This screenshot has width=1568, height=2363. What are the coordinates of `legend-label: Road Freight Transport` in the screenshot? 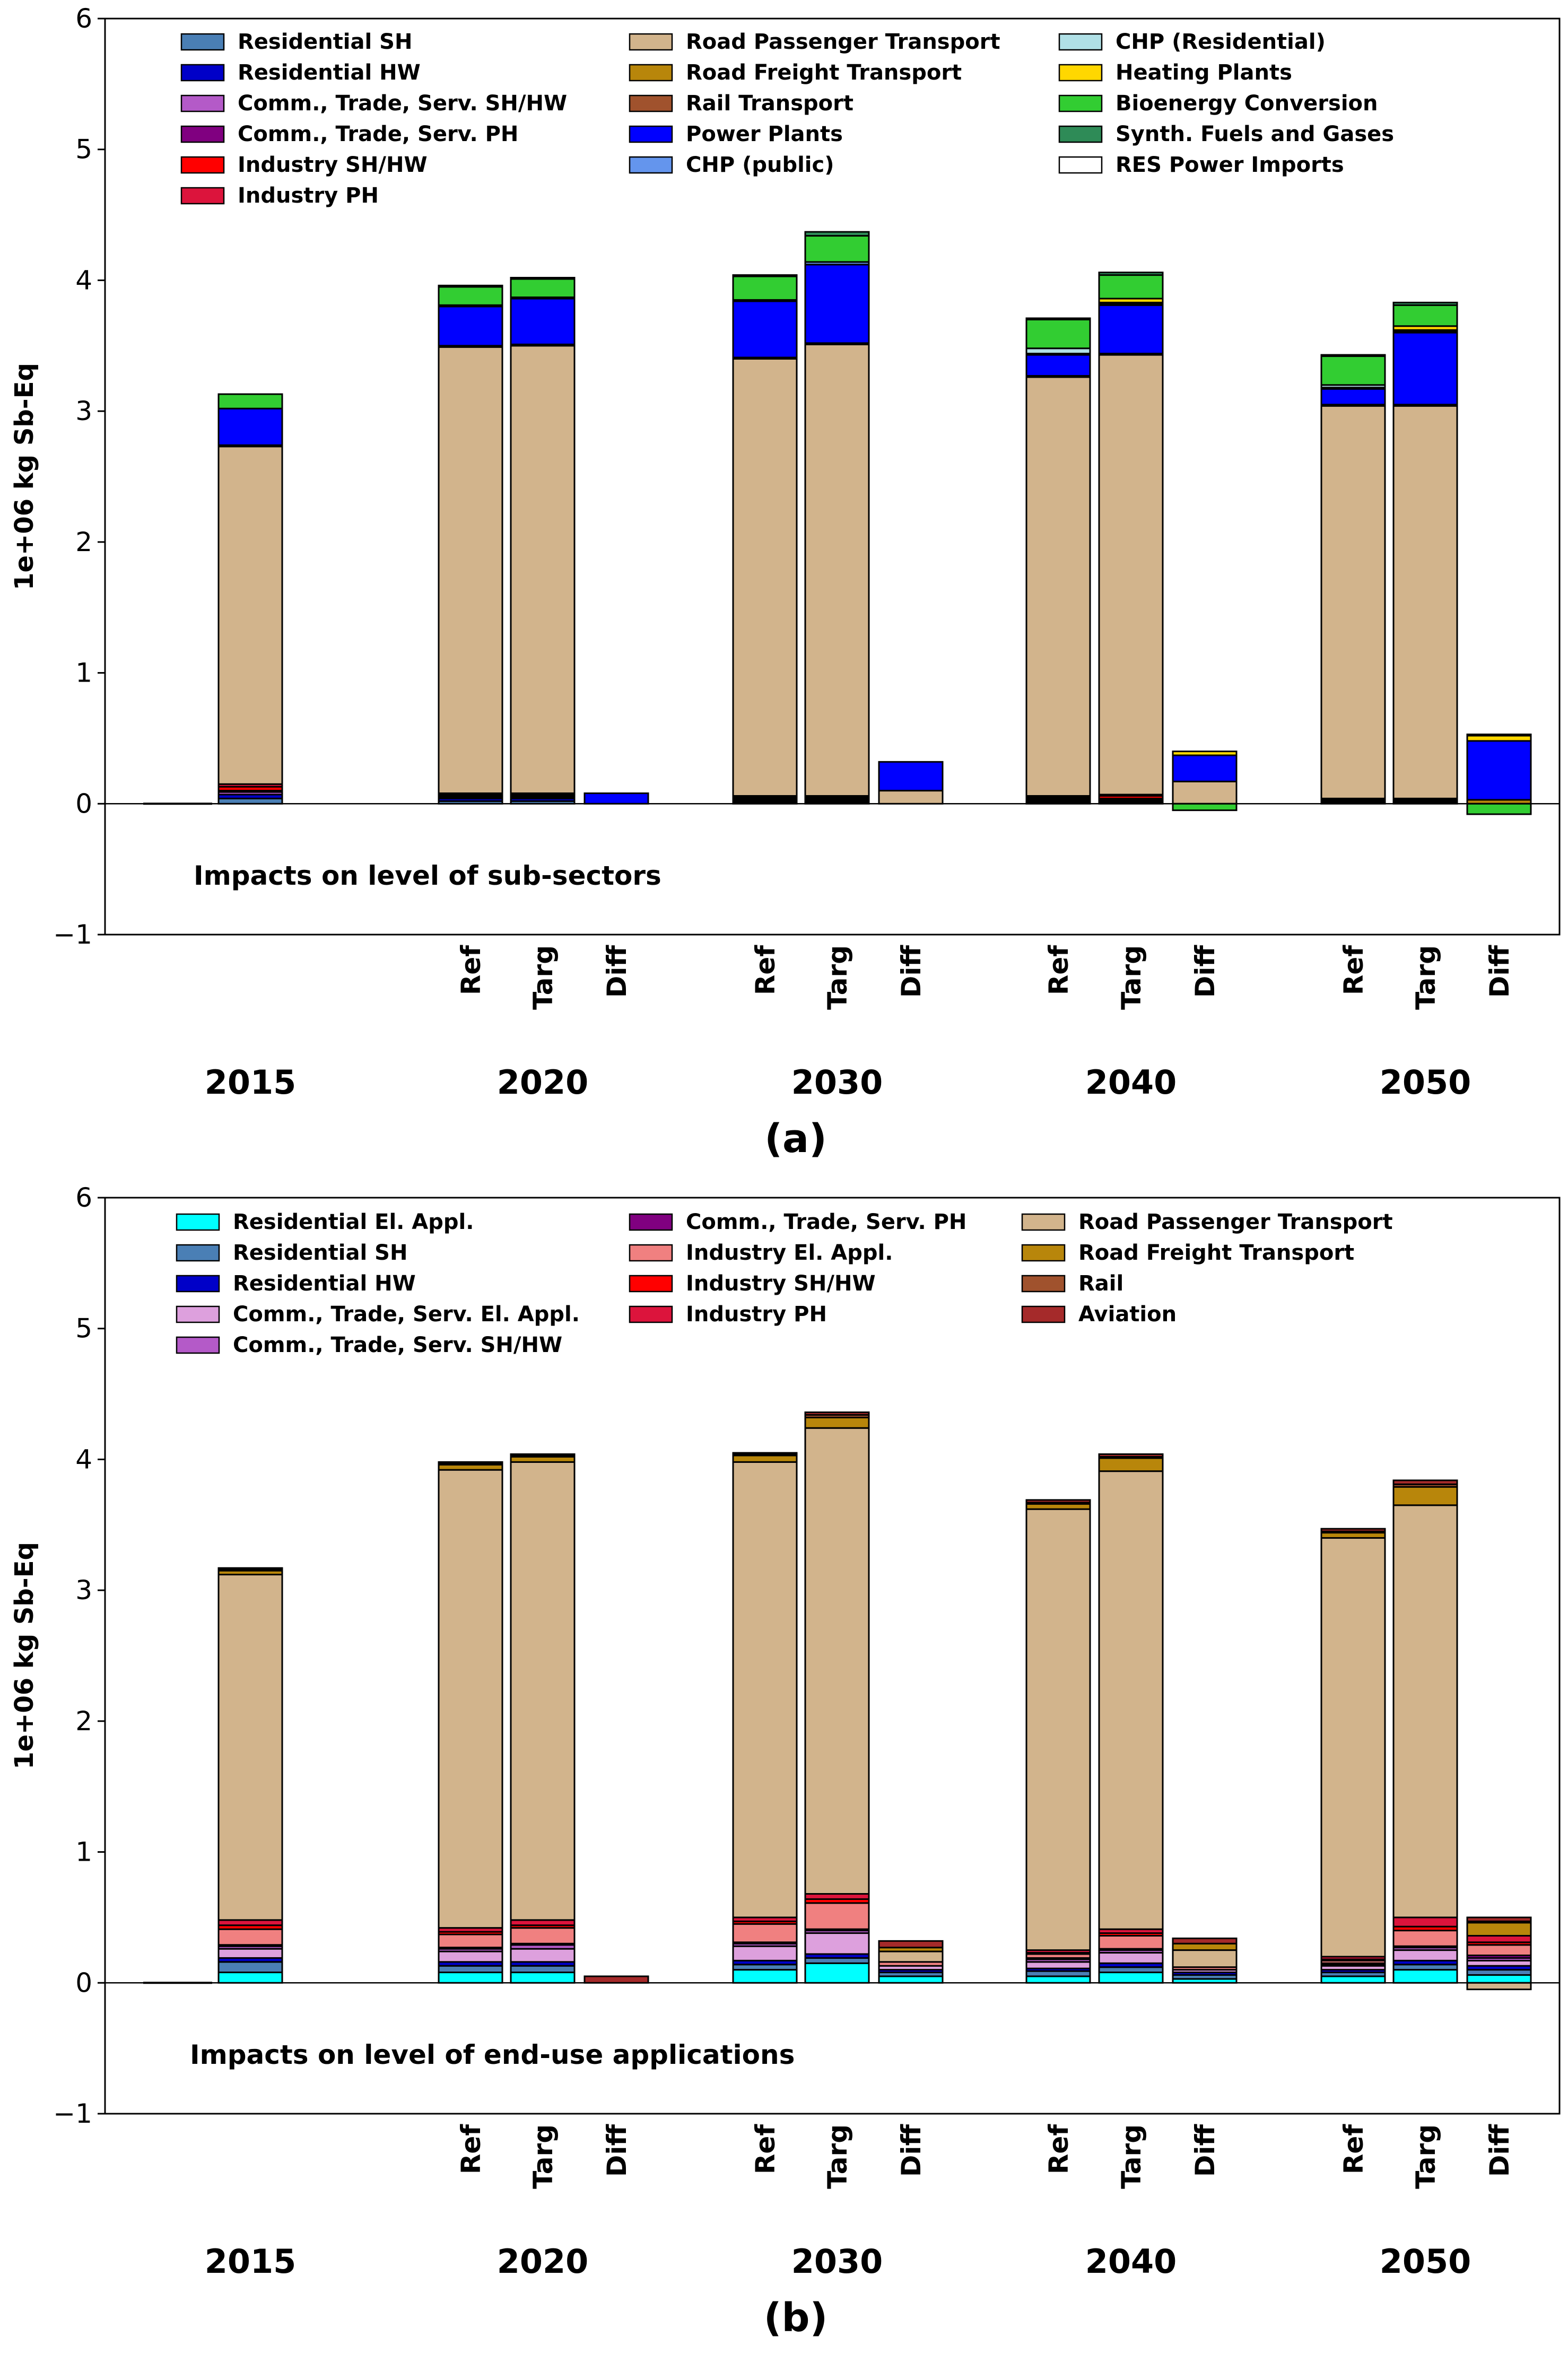 It's located at (824, 72).